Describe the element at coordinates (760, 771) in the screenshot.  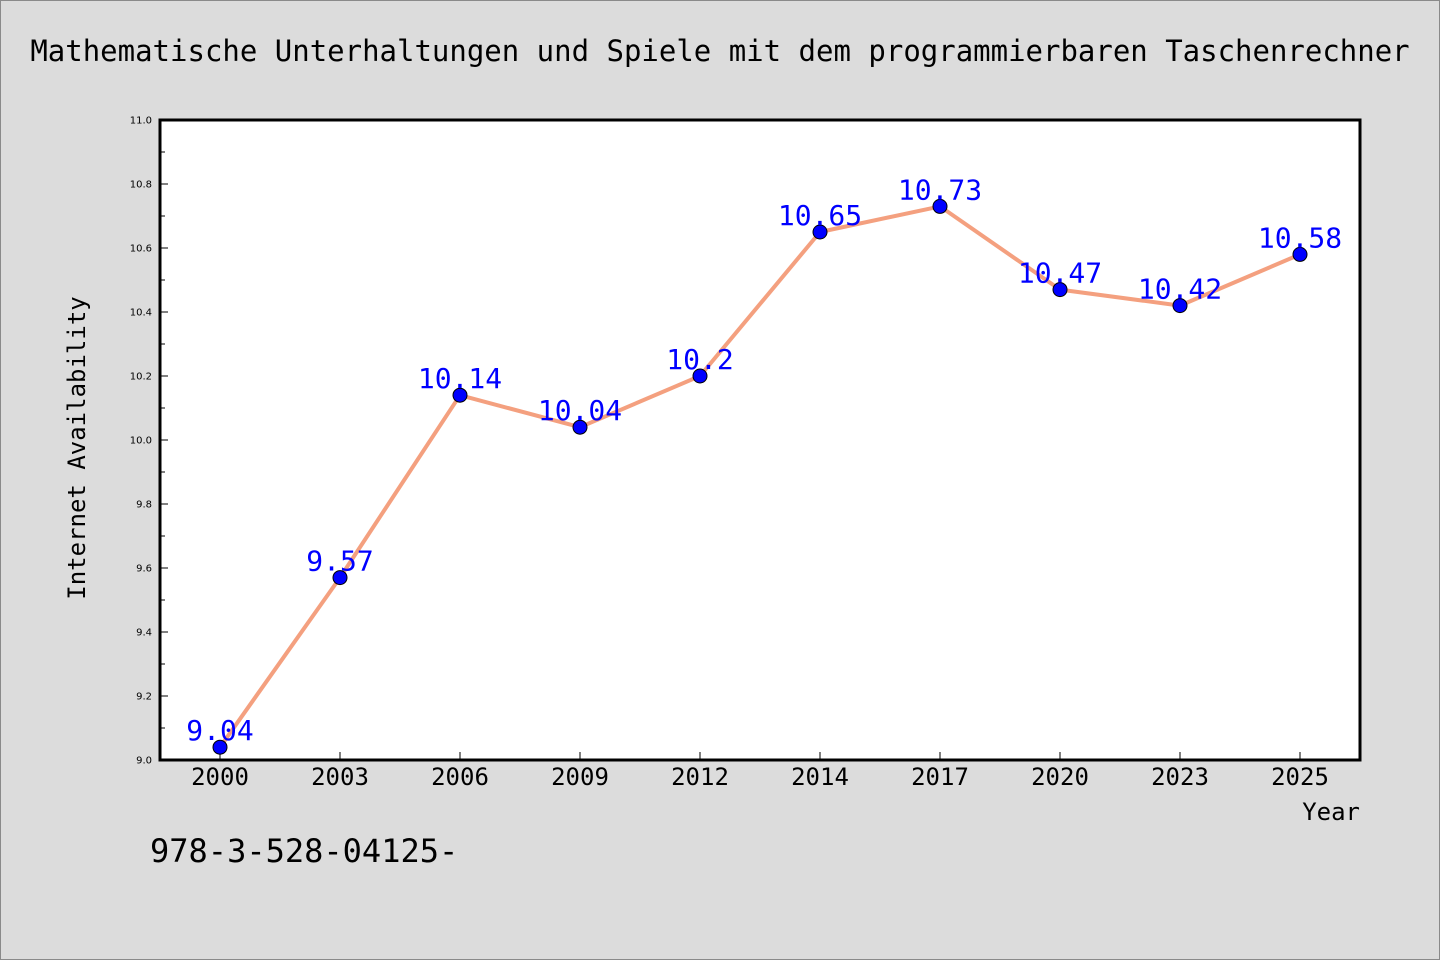
I see `x-axis-ticks: 2000 2003 2006 2009 2012 2014 2017 2020 2023 2025` at that location.